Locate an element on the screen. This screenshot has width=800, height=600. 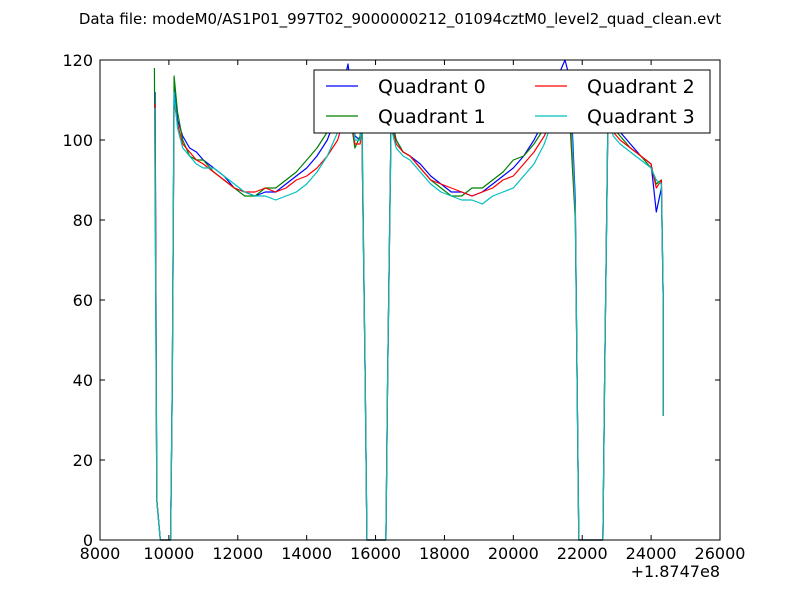
legend-label: Quadrant 3 is located at coordinates (641, 117).